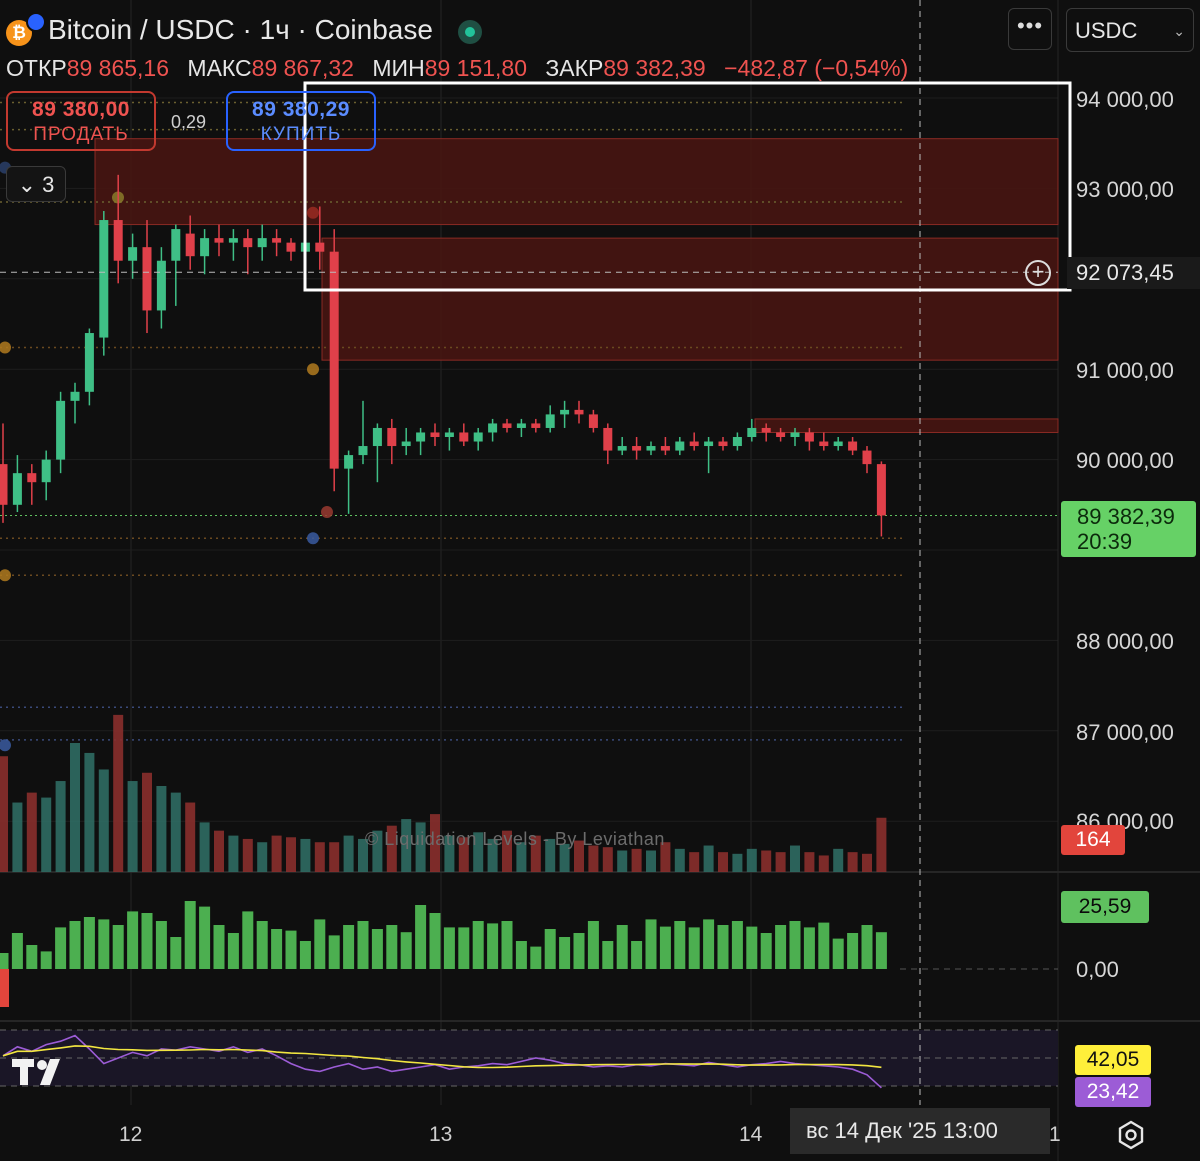  What do you see at coordinates (36, 184) in the screenshot?
I see `indicators-toggle-button: ⌄ 3` at bounding box center [36, 184].